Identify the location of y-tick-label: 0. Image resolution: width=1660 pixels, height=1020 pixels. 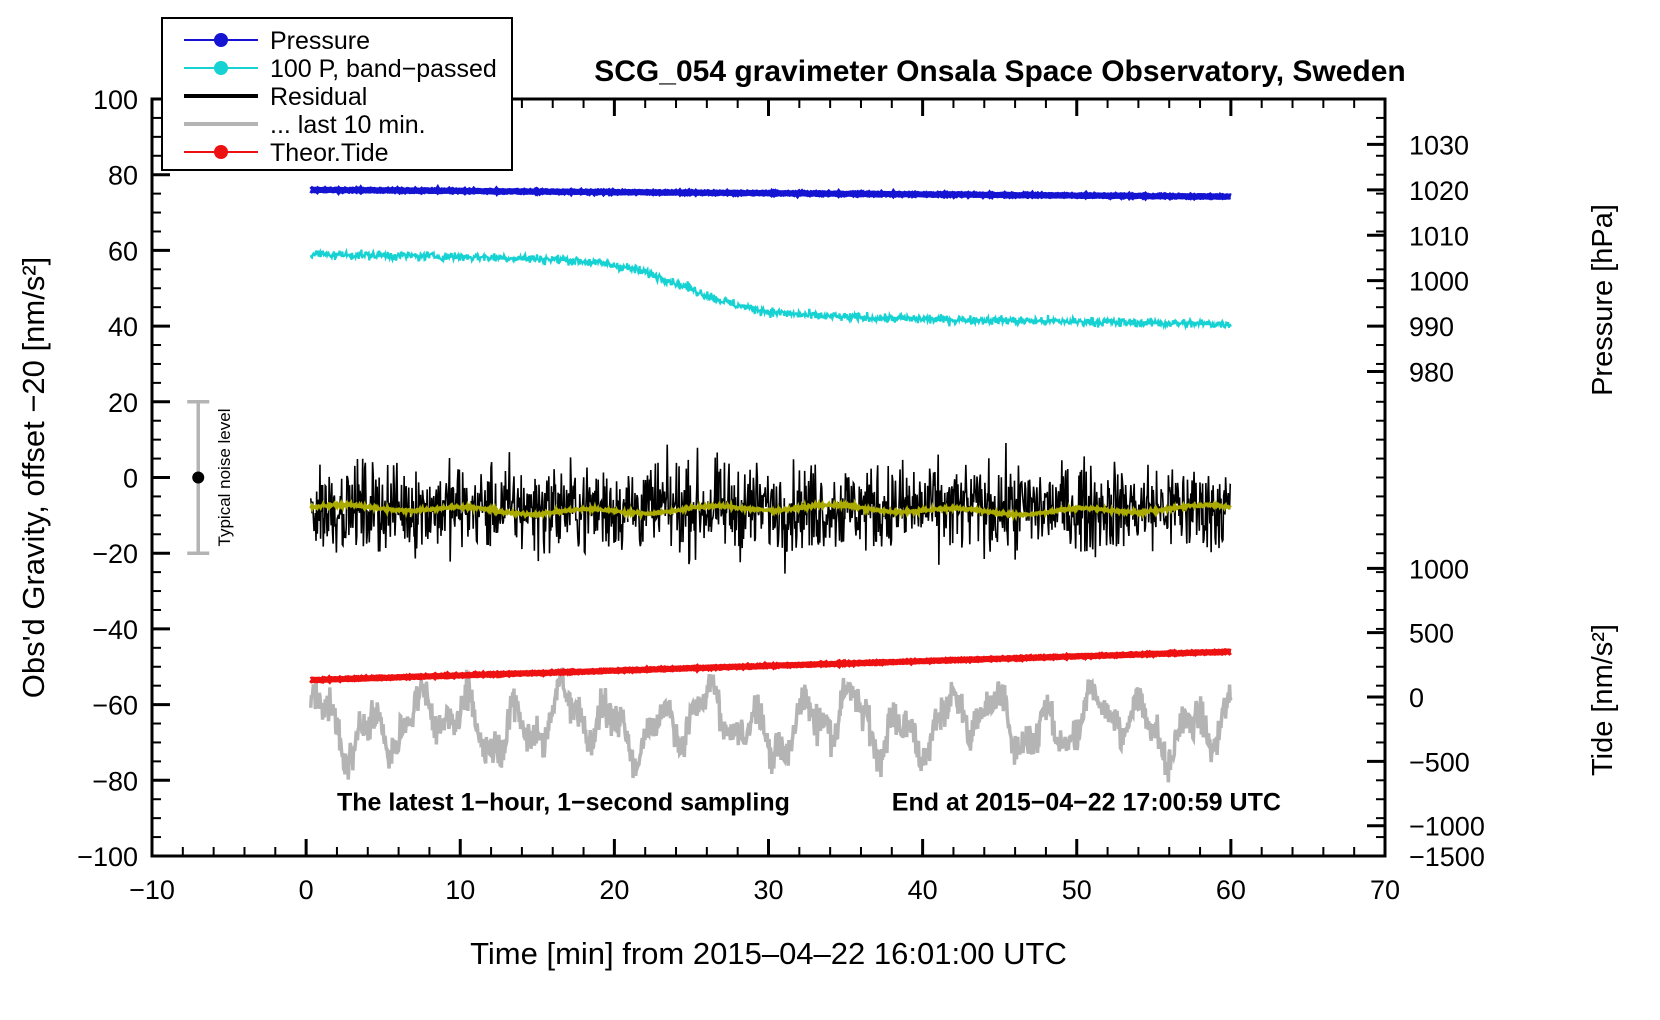
(130, 479).